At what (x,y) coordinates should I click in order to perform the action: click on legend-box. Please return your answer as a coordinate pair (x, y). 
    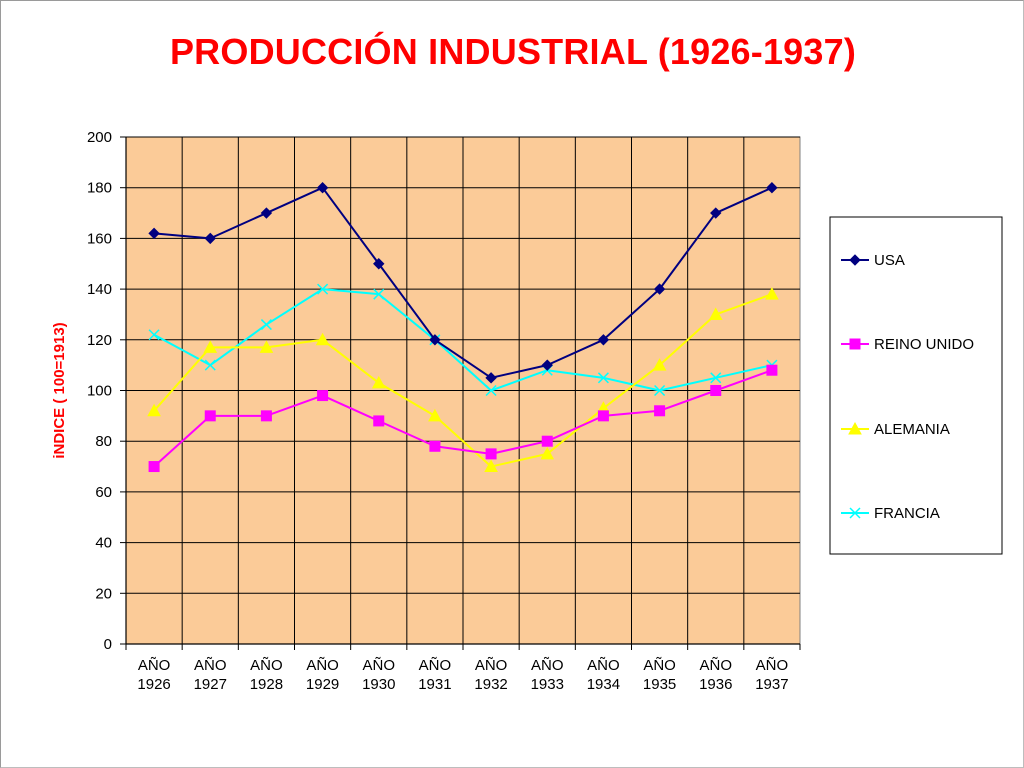
    Looking at the image, I should click on (916, 385).